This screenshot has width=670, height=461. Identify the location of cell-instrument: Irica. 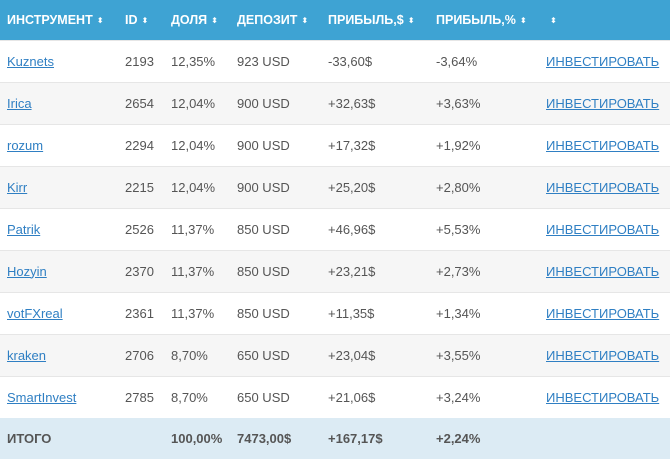
(59, 103).